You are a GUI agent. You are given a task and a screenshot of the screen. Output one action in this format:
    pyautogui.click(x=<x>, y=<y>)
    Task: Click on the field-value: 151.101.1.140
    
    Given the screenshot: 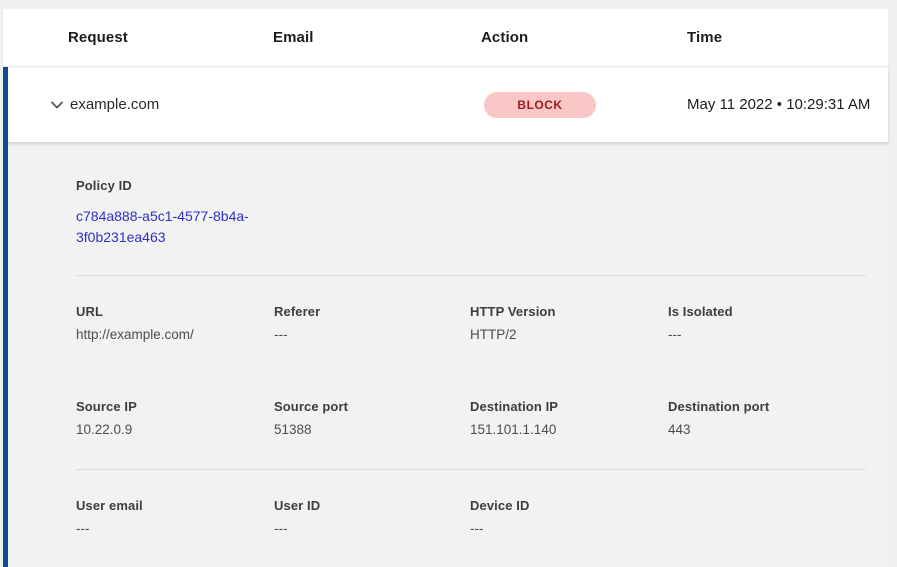 What is the action you would take?
    pyautogui.click(x=513, y=429)
    